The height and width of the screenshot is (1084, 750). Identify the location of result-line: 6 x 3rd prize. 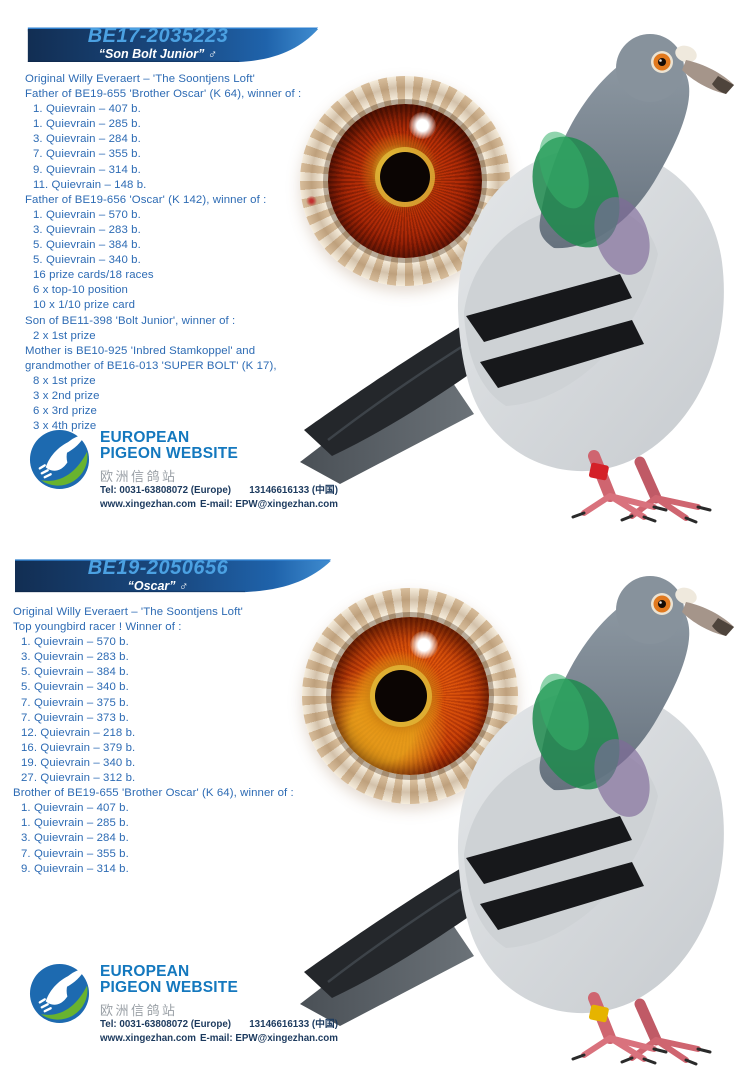
(65, 411).